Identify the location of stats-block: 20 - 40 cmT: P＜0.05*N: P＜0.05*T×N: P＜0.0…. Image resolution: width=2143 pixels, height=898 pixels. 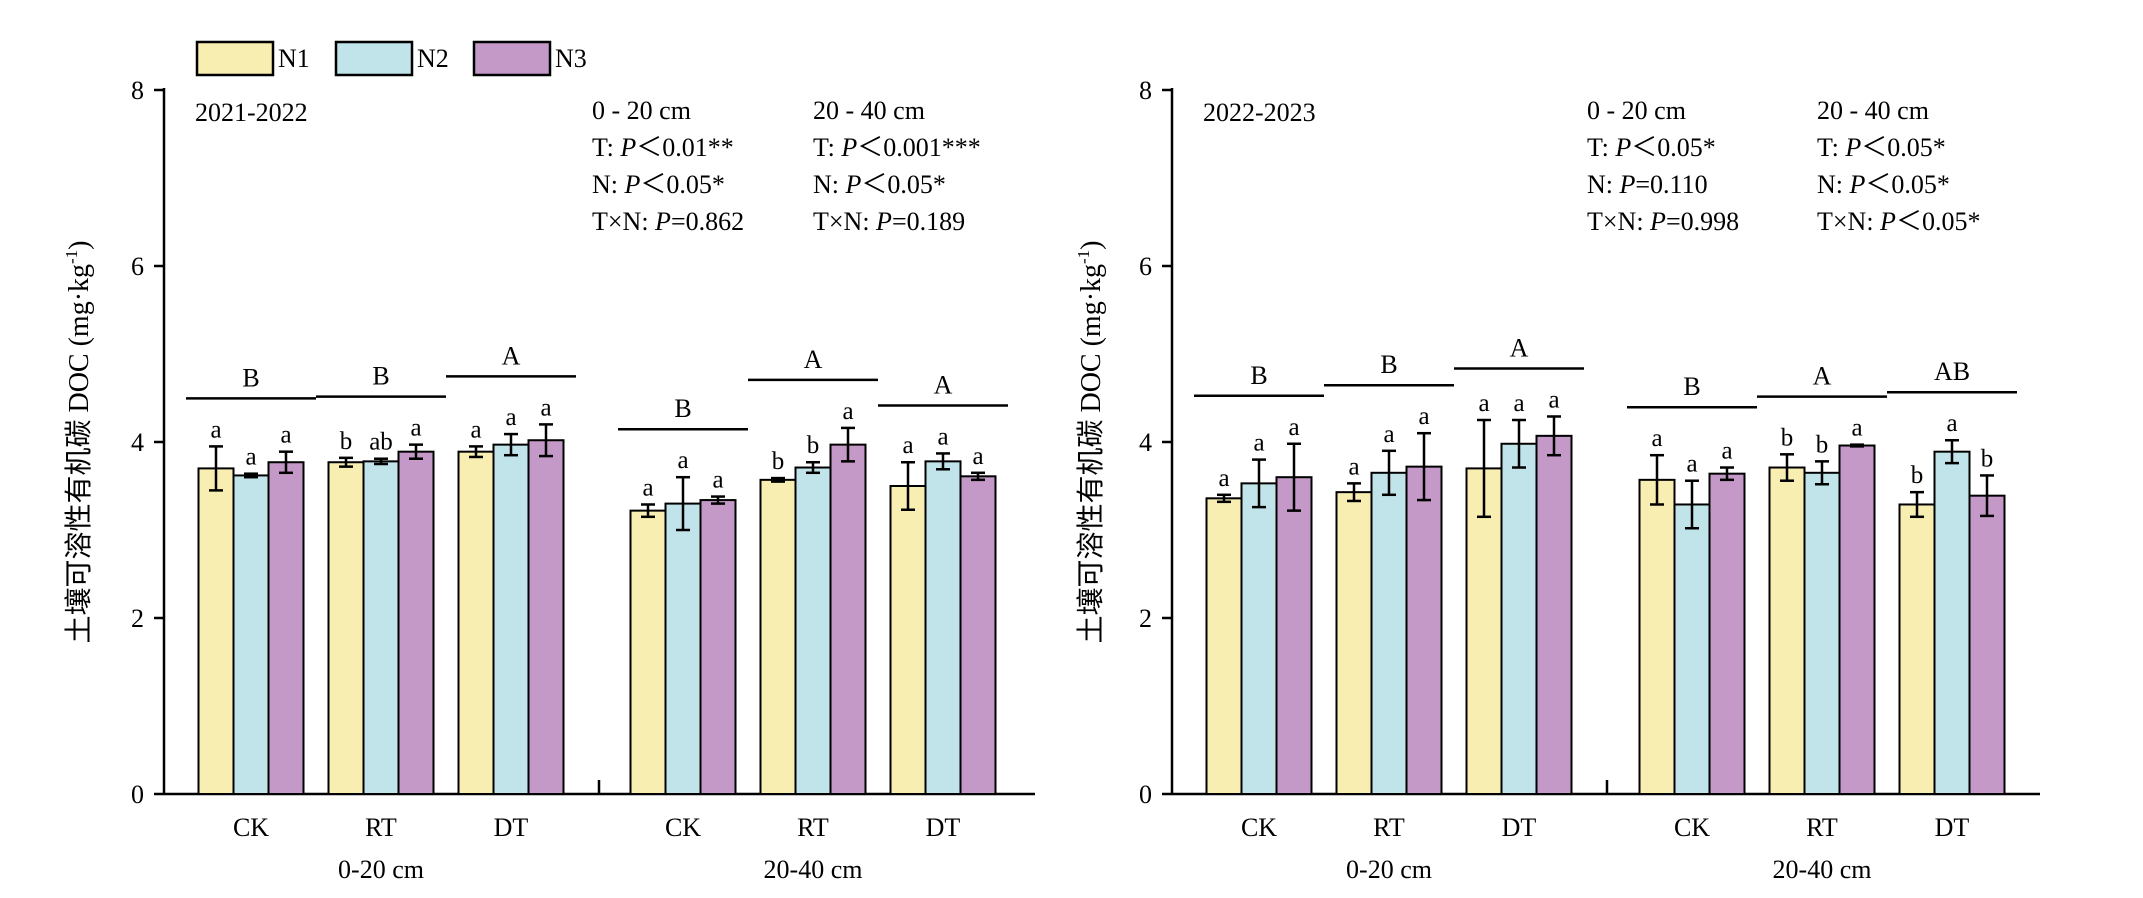
(1898, 166).